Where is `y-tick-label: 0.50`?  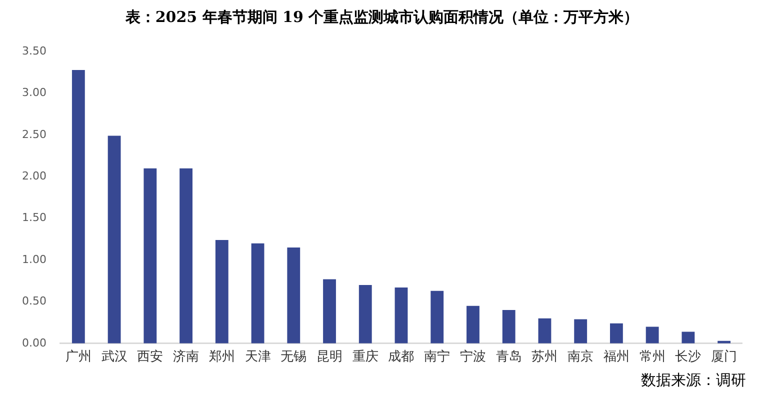 y-tick-label: 0.50 is located at coordinates (34, 301).